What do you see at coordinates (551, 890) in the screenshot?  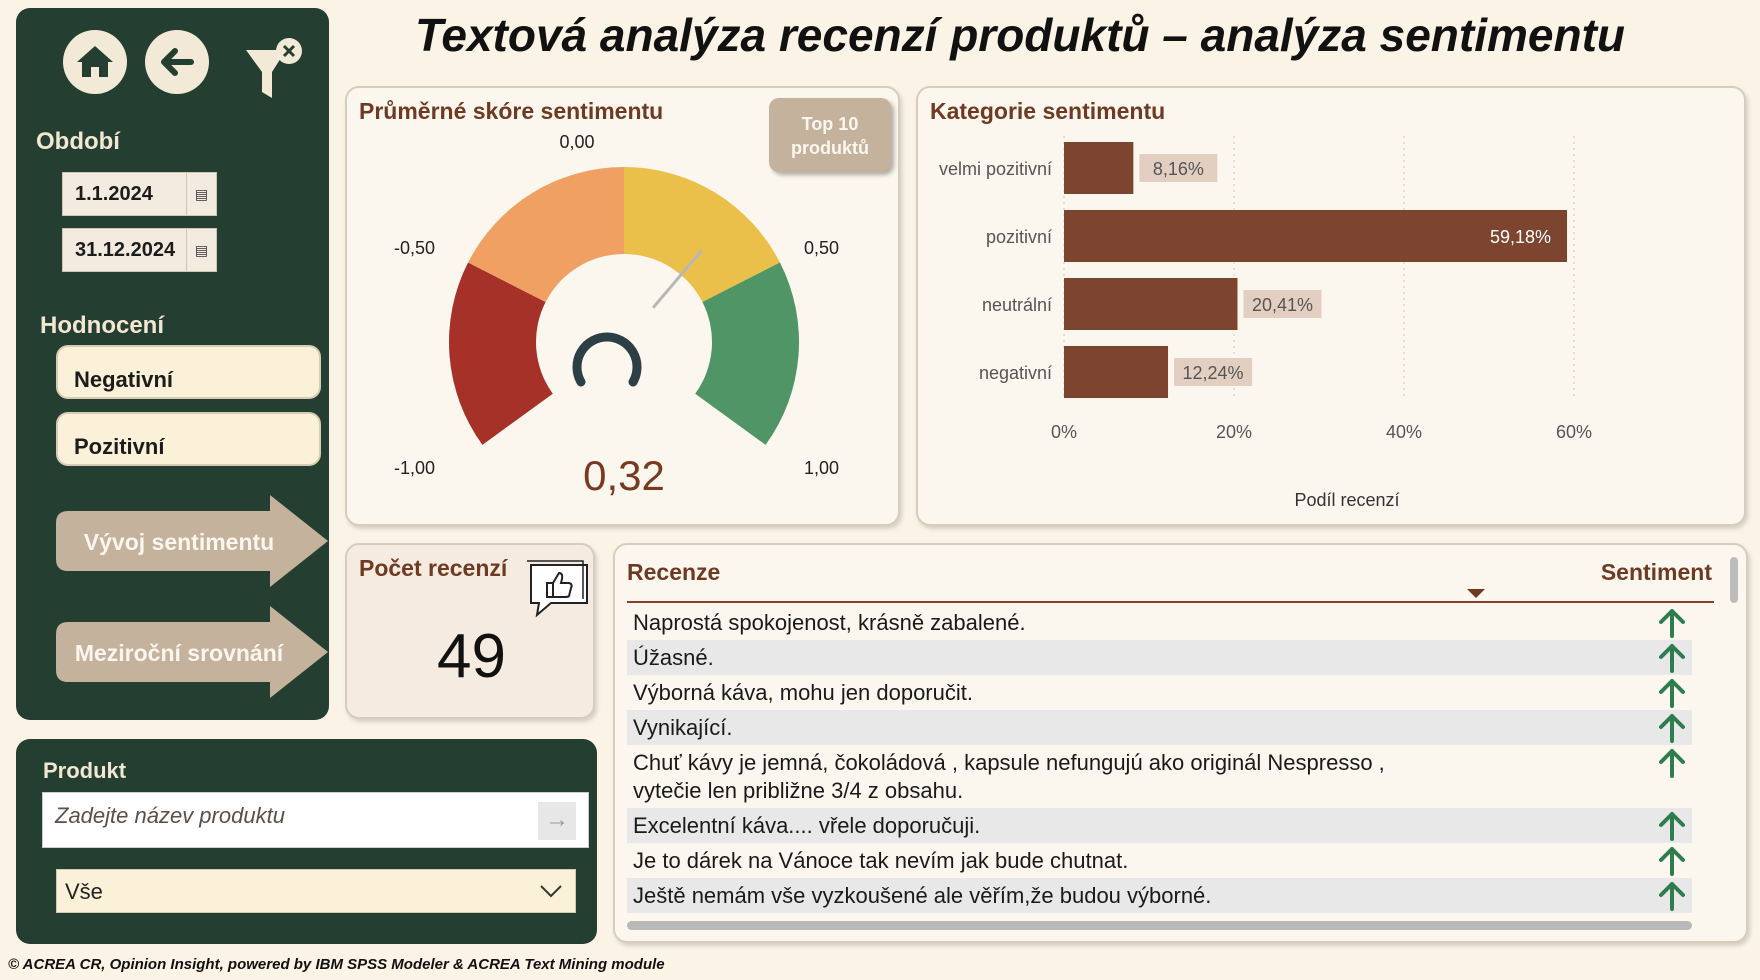 I see `chevron-down-icon` at bounding box center [551, 890].